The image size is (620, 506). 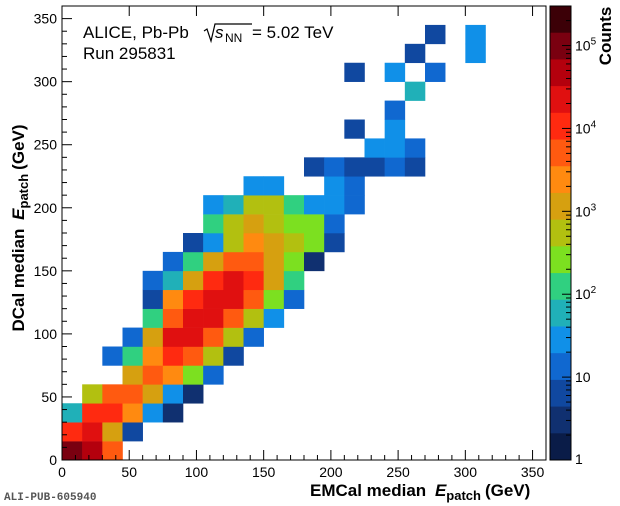 I want to click on y-tick-label: 150, so click(x=46, y=271).